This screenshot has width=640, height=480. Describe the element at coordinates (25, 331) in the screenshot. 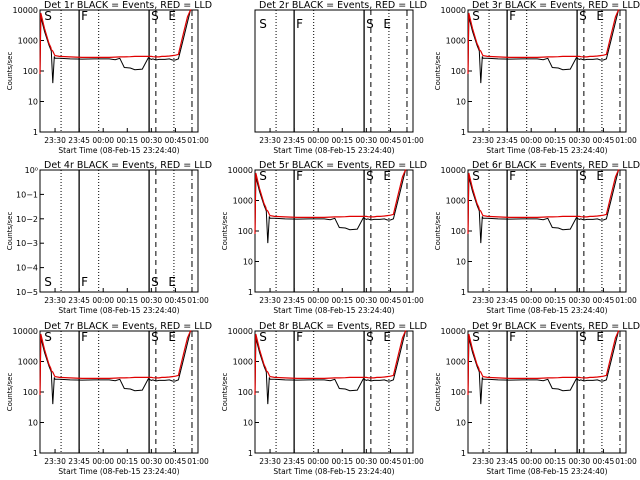

I see `y-tick-label: 10000` at that location.